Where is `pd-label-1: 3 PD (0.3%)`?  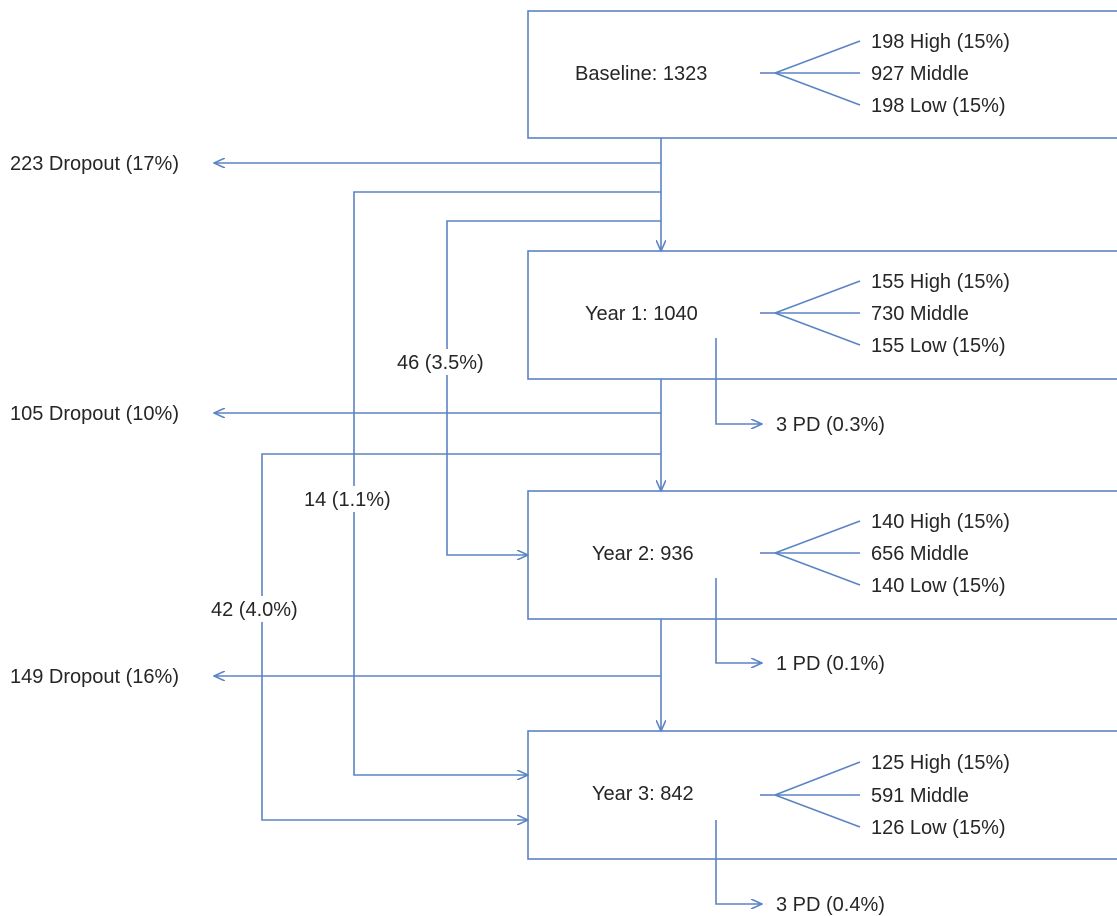
pd-label-1: 3 PD (0.3%) is located at coordinates (830, 425).